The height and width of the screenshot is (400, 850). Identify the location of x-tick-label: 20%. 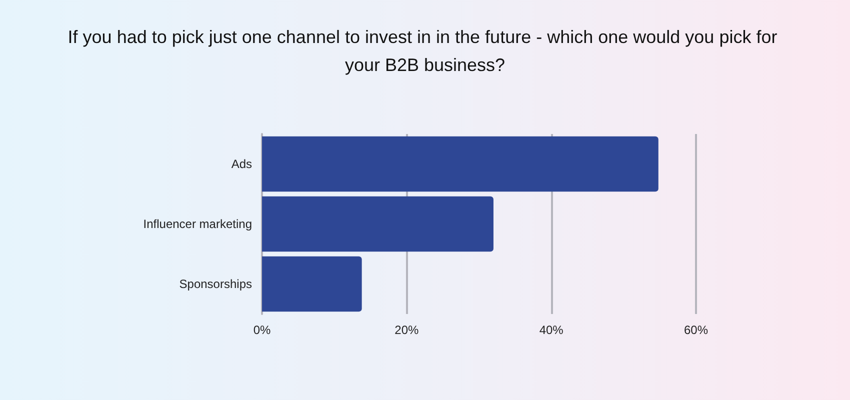
(406, 330).